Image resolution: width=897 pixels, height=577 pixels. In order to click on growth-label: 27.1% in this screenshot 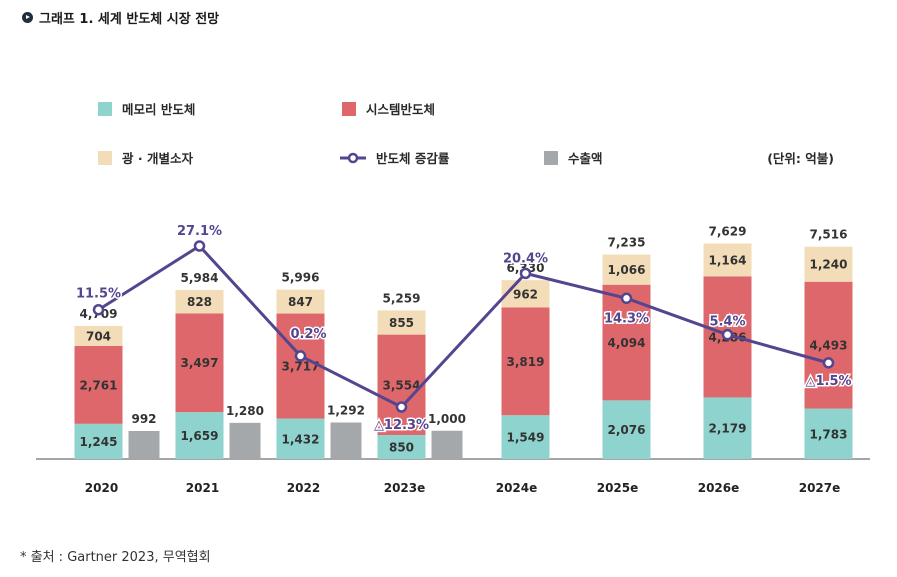, I will do `click(199, 231)`.